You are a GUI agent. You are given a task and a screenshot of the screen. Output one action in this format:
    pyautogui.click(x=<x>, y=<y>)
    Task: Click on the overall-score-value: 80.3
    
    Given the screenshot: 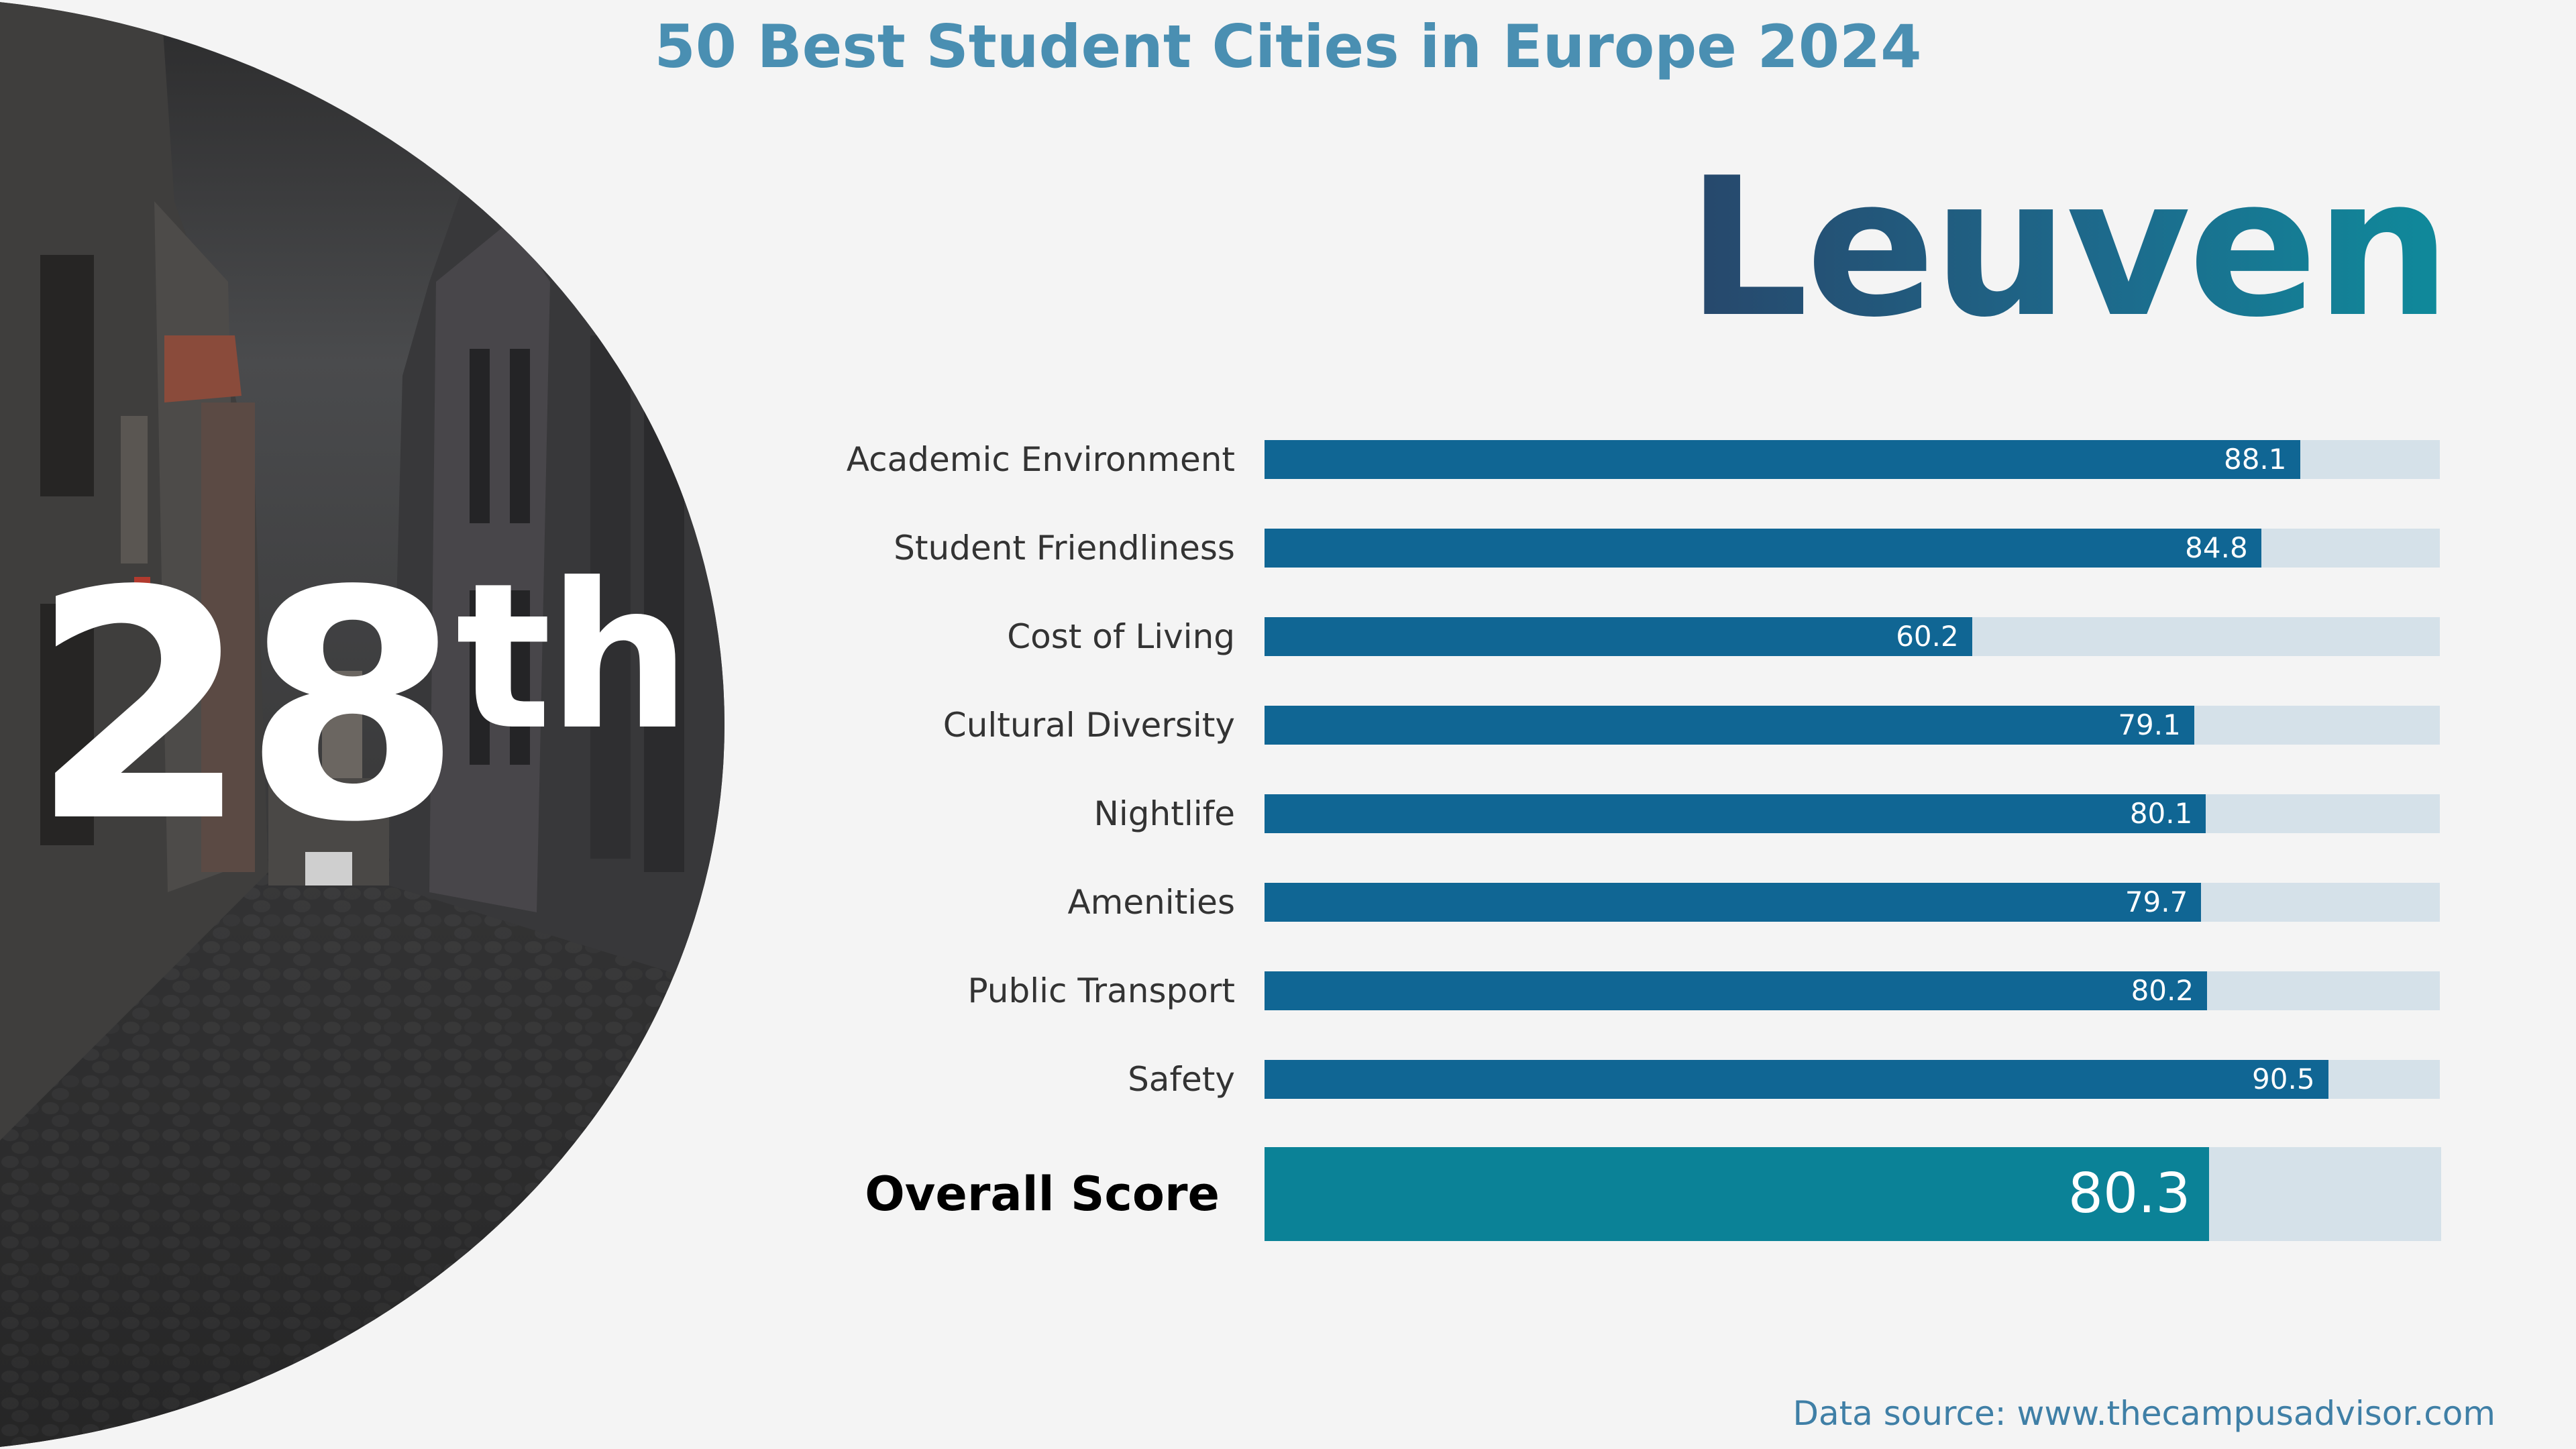 What is the action you would take?
    pyautogui.click(x=2129, y=1194)
    